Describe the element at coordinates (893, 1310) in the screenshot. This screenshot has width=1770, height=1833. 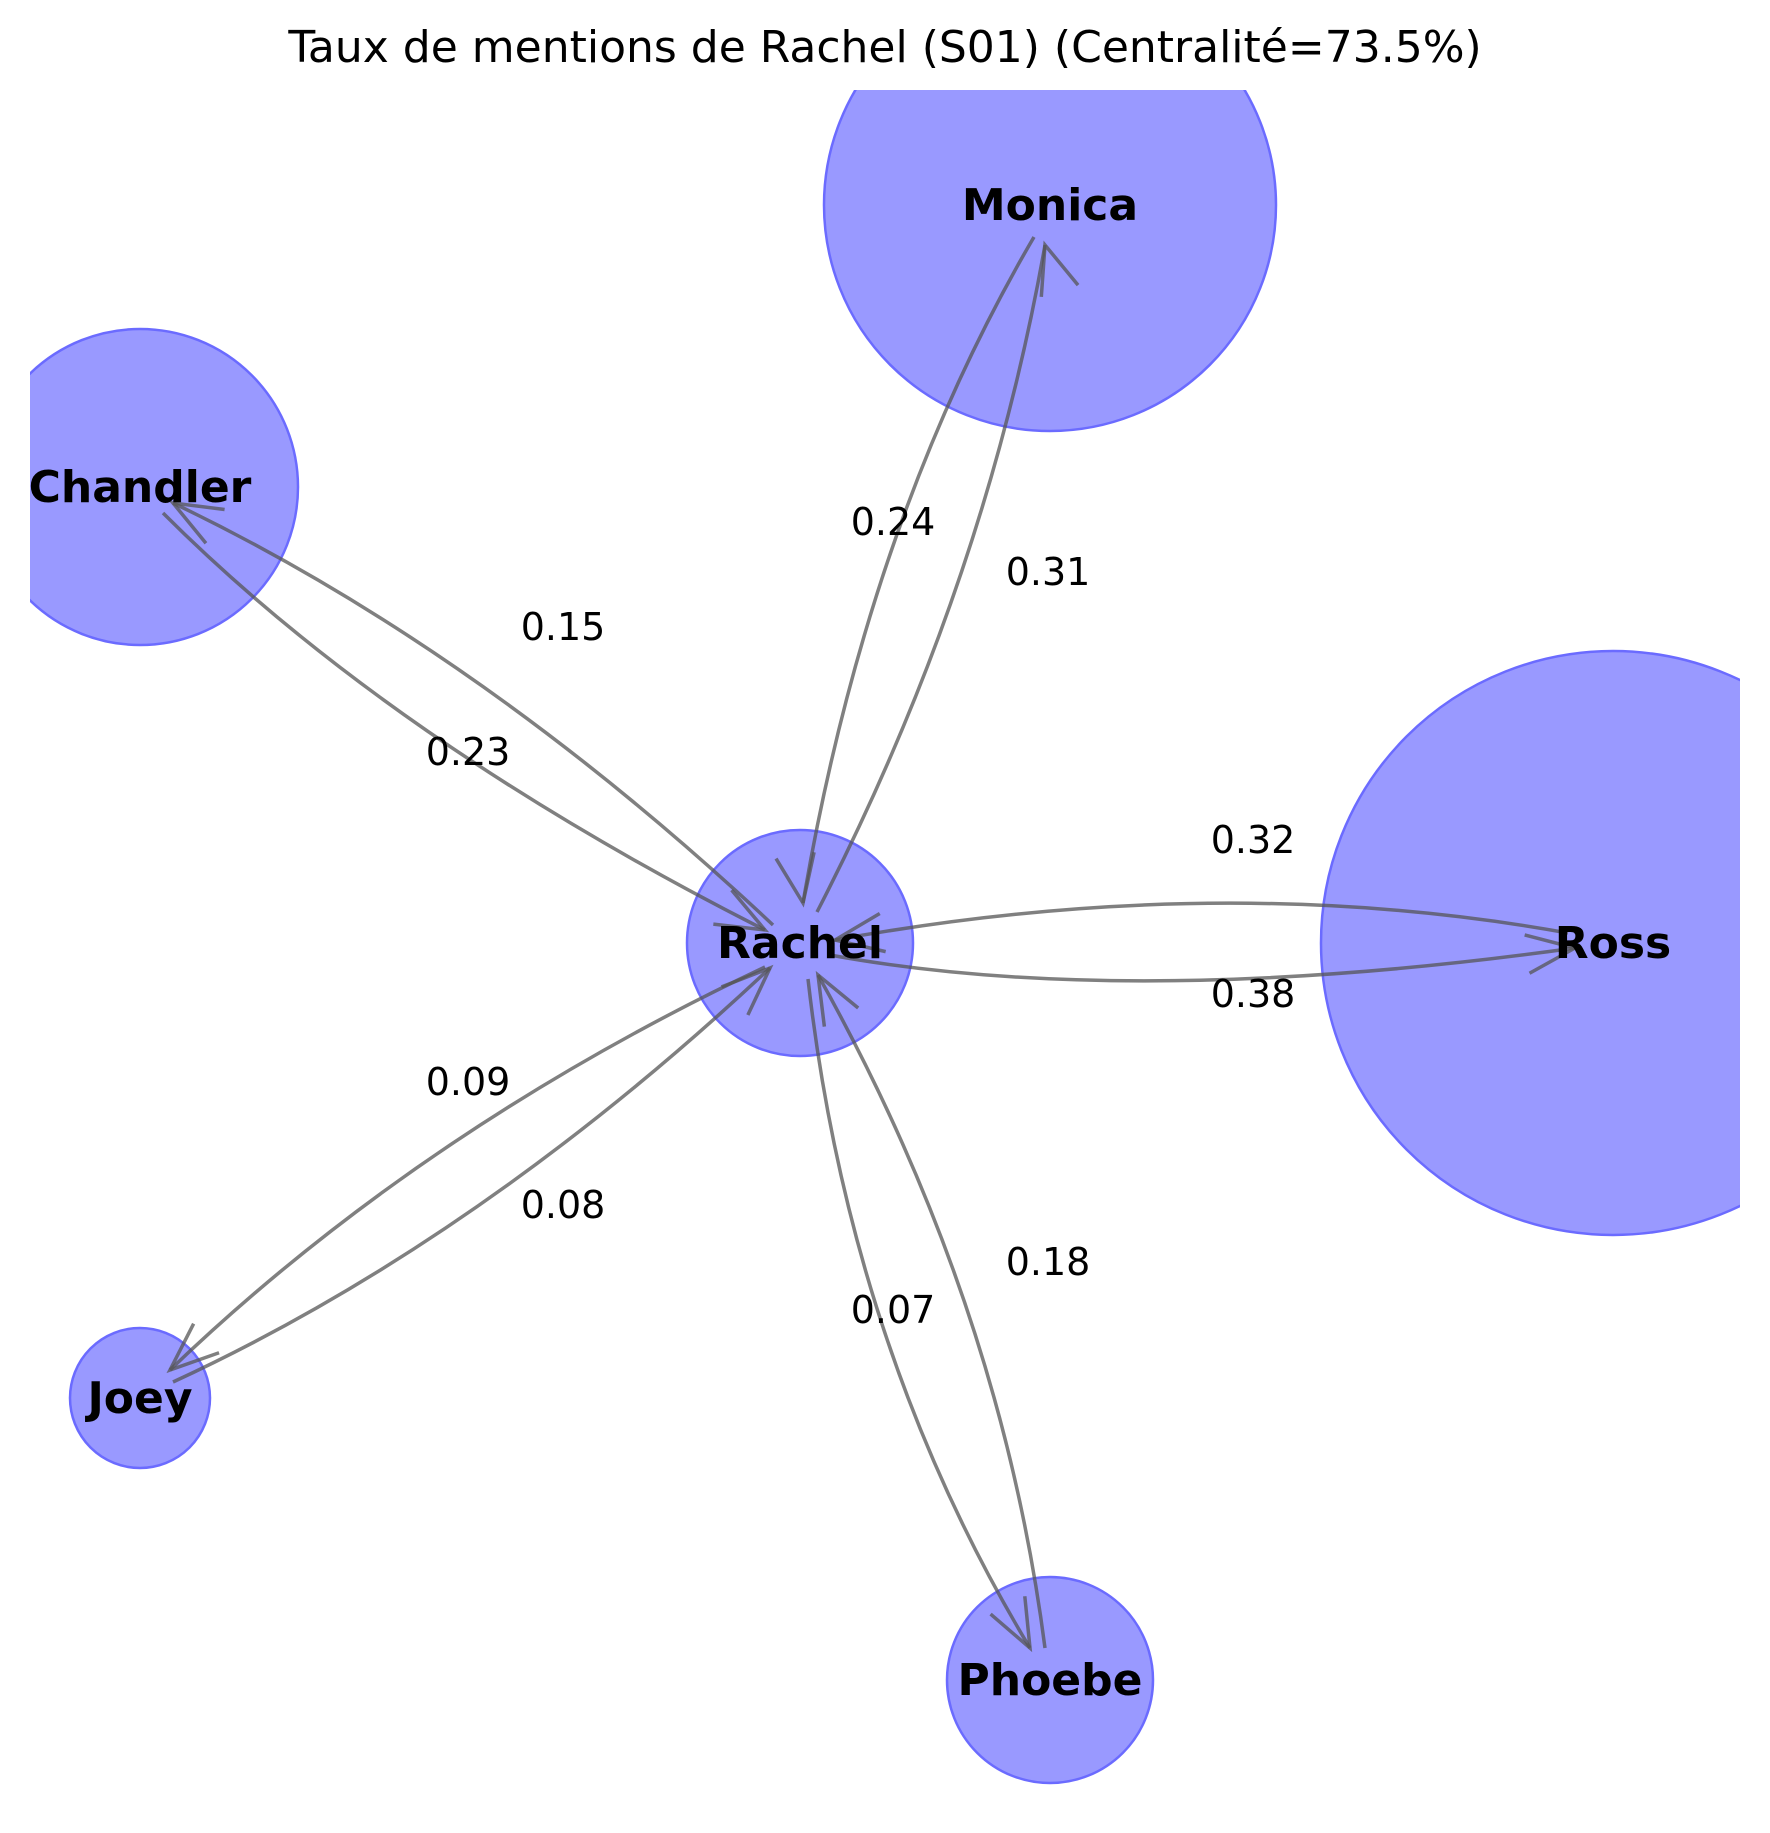
I see `edge-label-rachel-phoebe: 0.07` at that location.